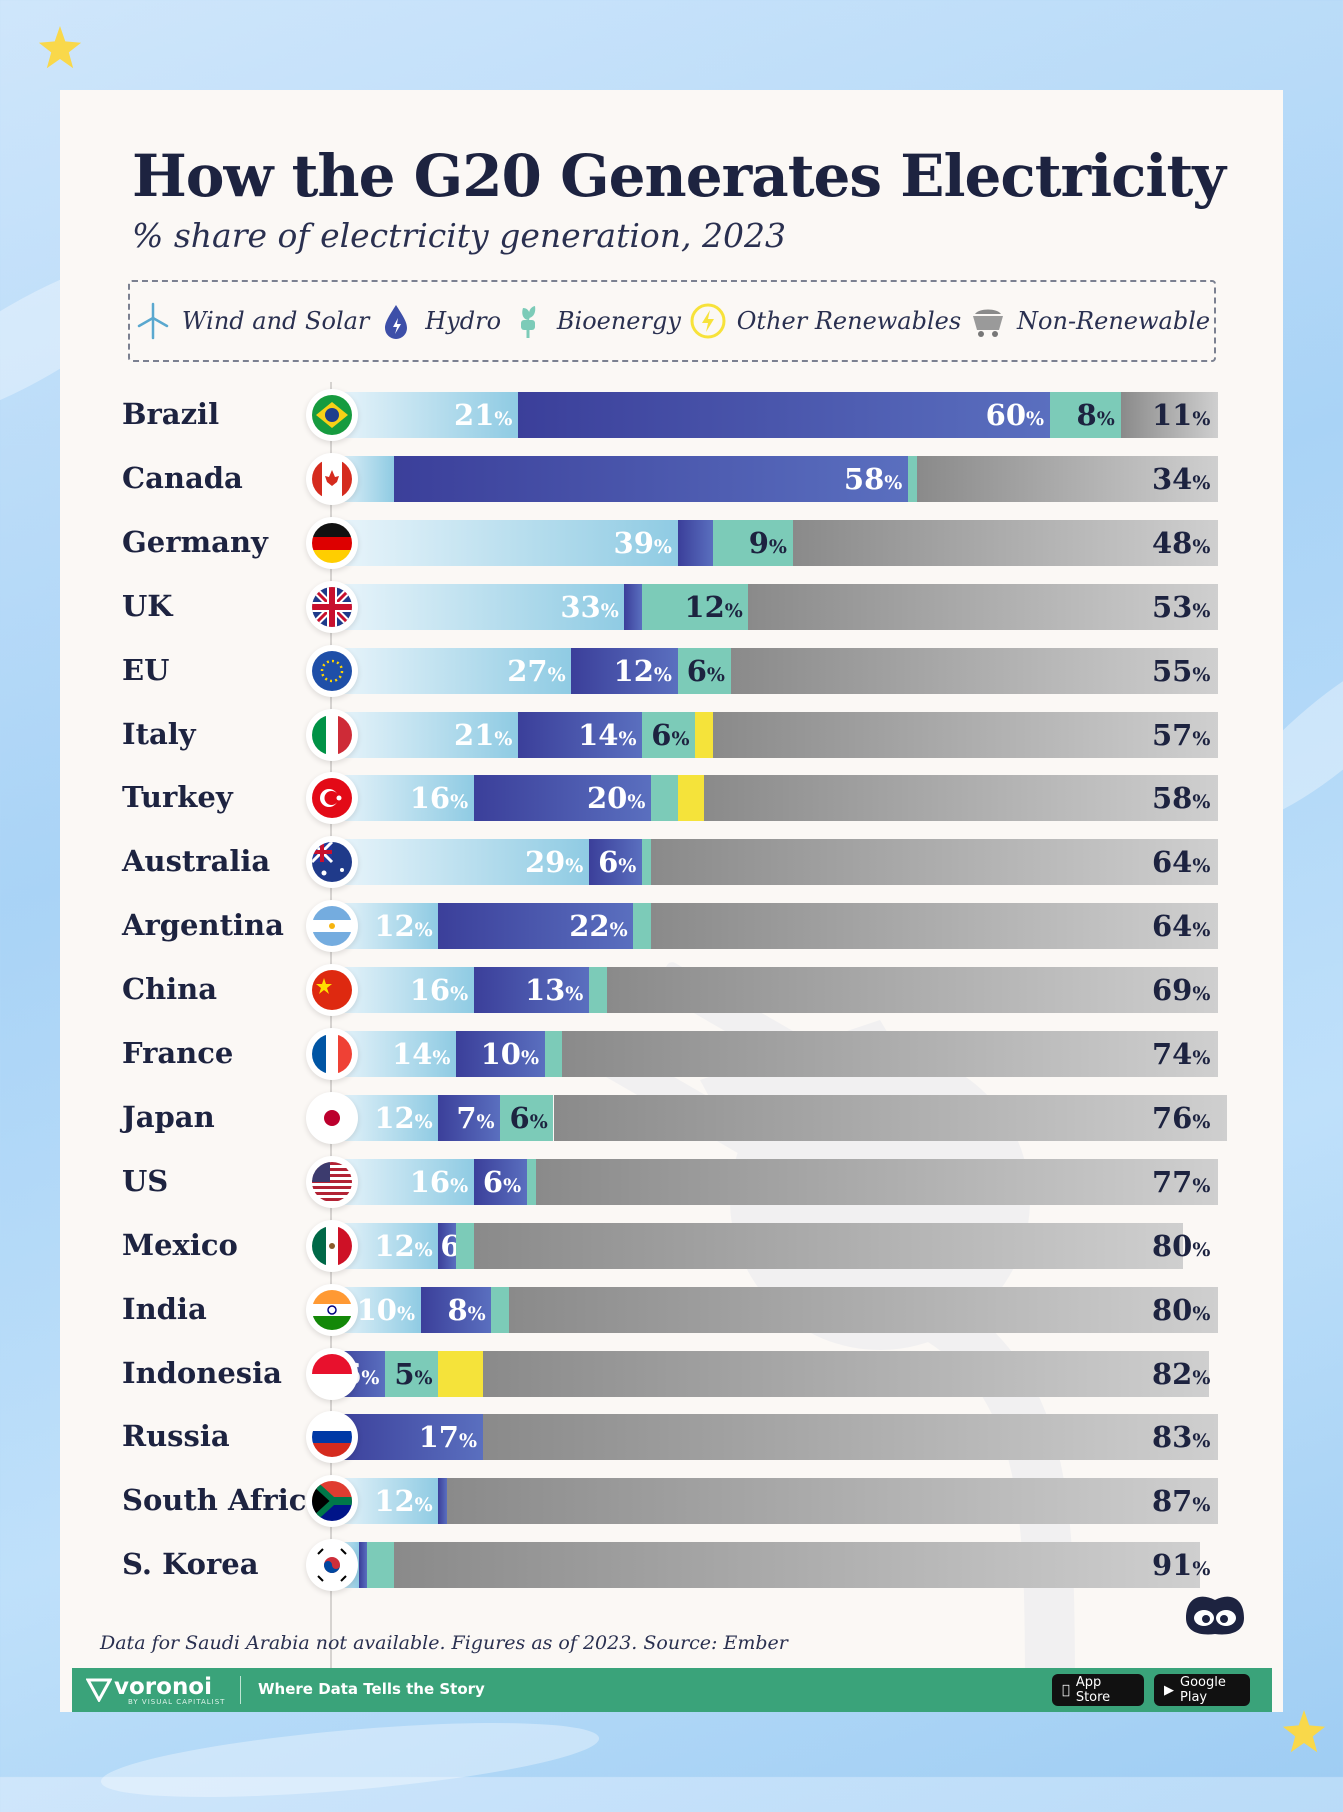 This screenshot has width=1343, height=1812. What do you see at coordinates (164, 1308) in the screenshot?
I see `country-label: India` at bounding box center [164, 1308].